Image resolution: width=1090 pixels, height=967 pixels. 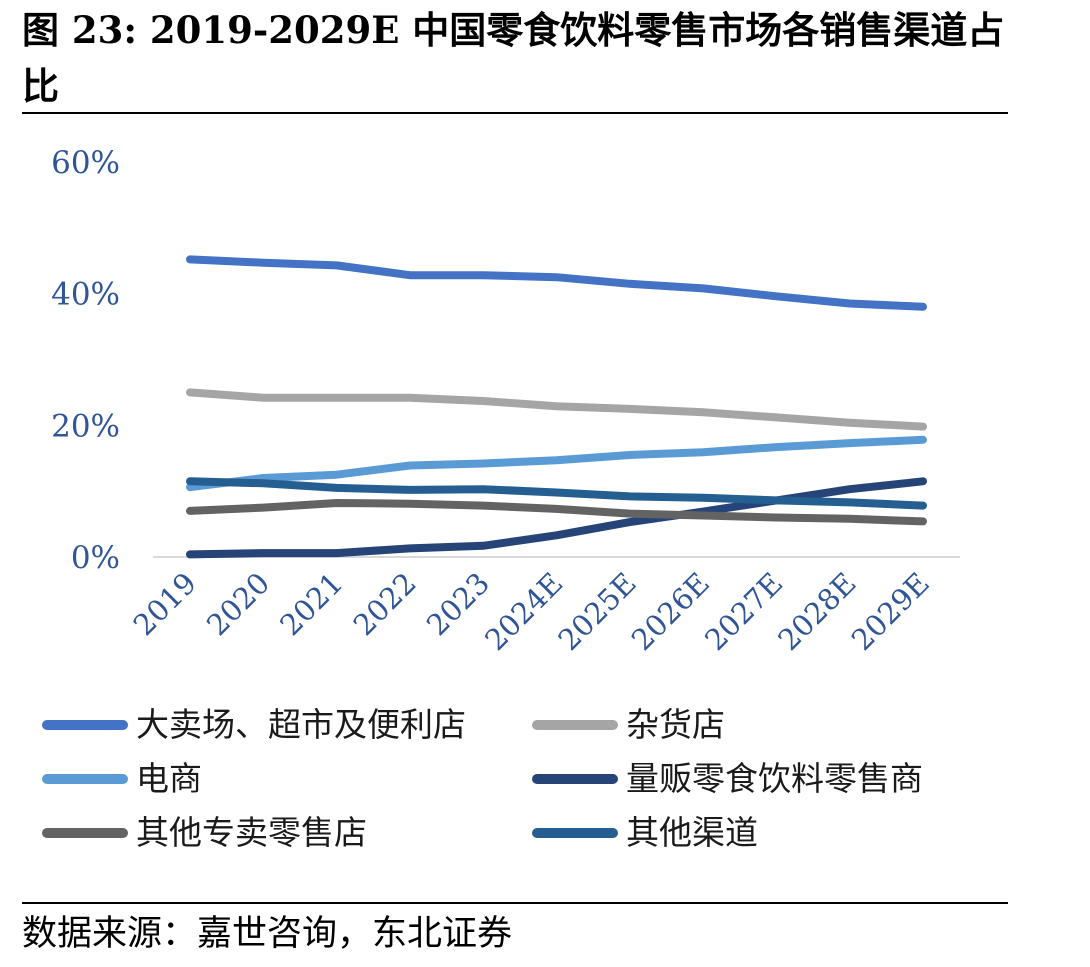 What do you see at coordinates (311, 604) in the screenshot?
I see `x-tick-label: 2021` at bounding box center [311, 604].